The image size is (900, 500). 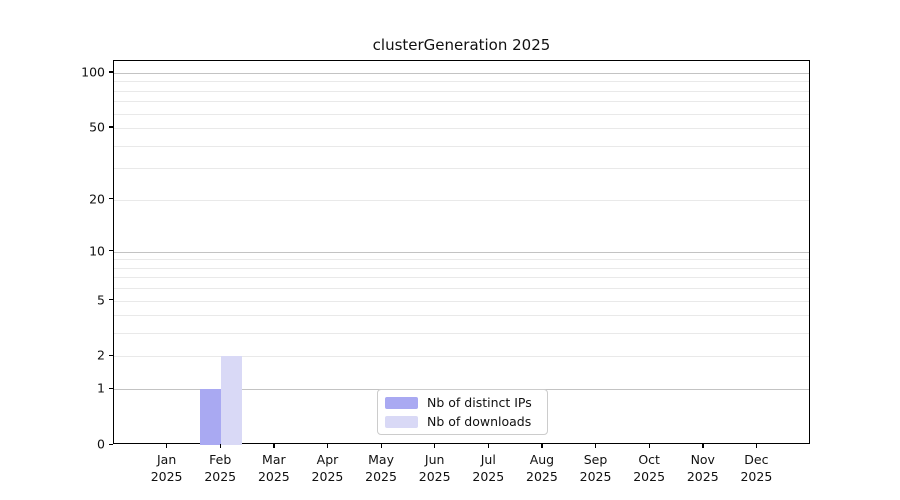 I want to click on legend: Nb of distinct IPs Nb of downloads, so click(x=462, y=412).